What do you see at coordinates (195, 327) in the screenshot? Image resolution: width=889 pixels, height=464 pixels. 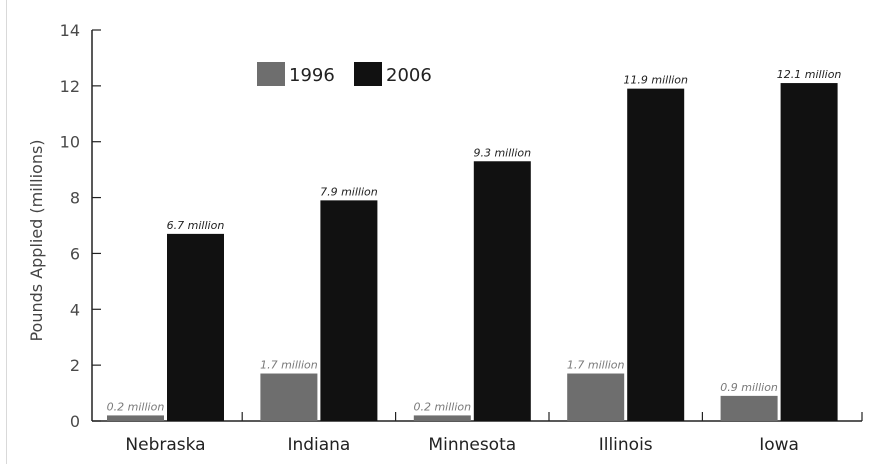 I see `bar-2006-nebraska` at bounding box center [195, 327].